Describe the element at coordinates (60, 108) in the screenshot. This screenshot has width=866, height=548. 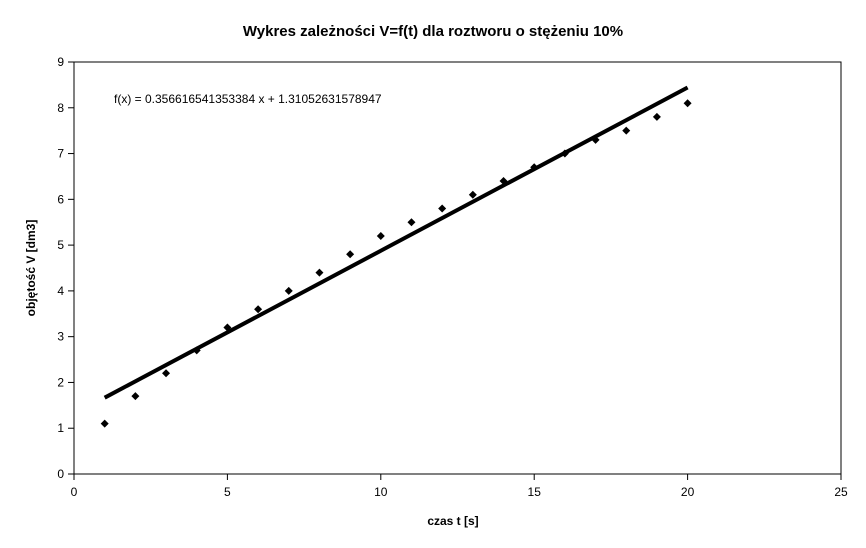
I see `y-tick-label: 8` at that location.